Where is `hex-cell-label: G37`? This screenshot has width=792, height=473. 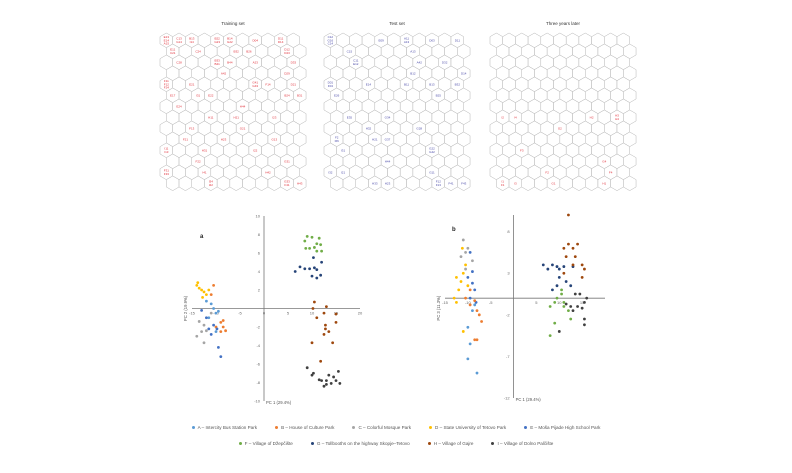
hex-cell-label: G37 is located at coordinates (388, 139).